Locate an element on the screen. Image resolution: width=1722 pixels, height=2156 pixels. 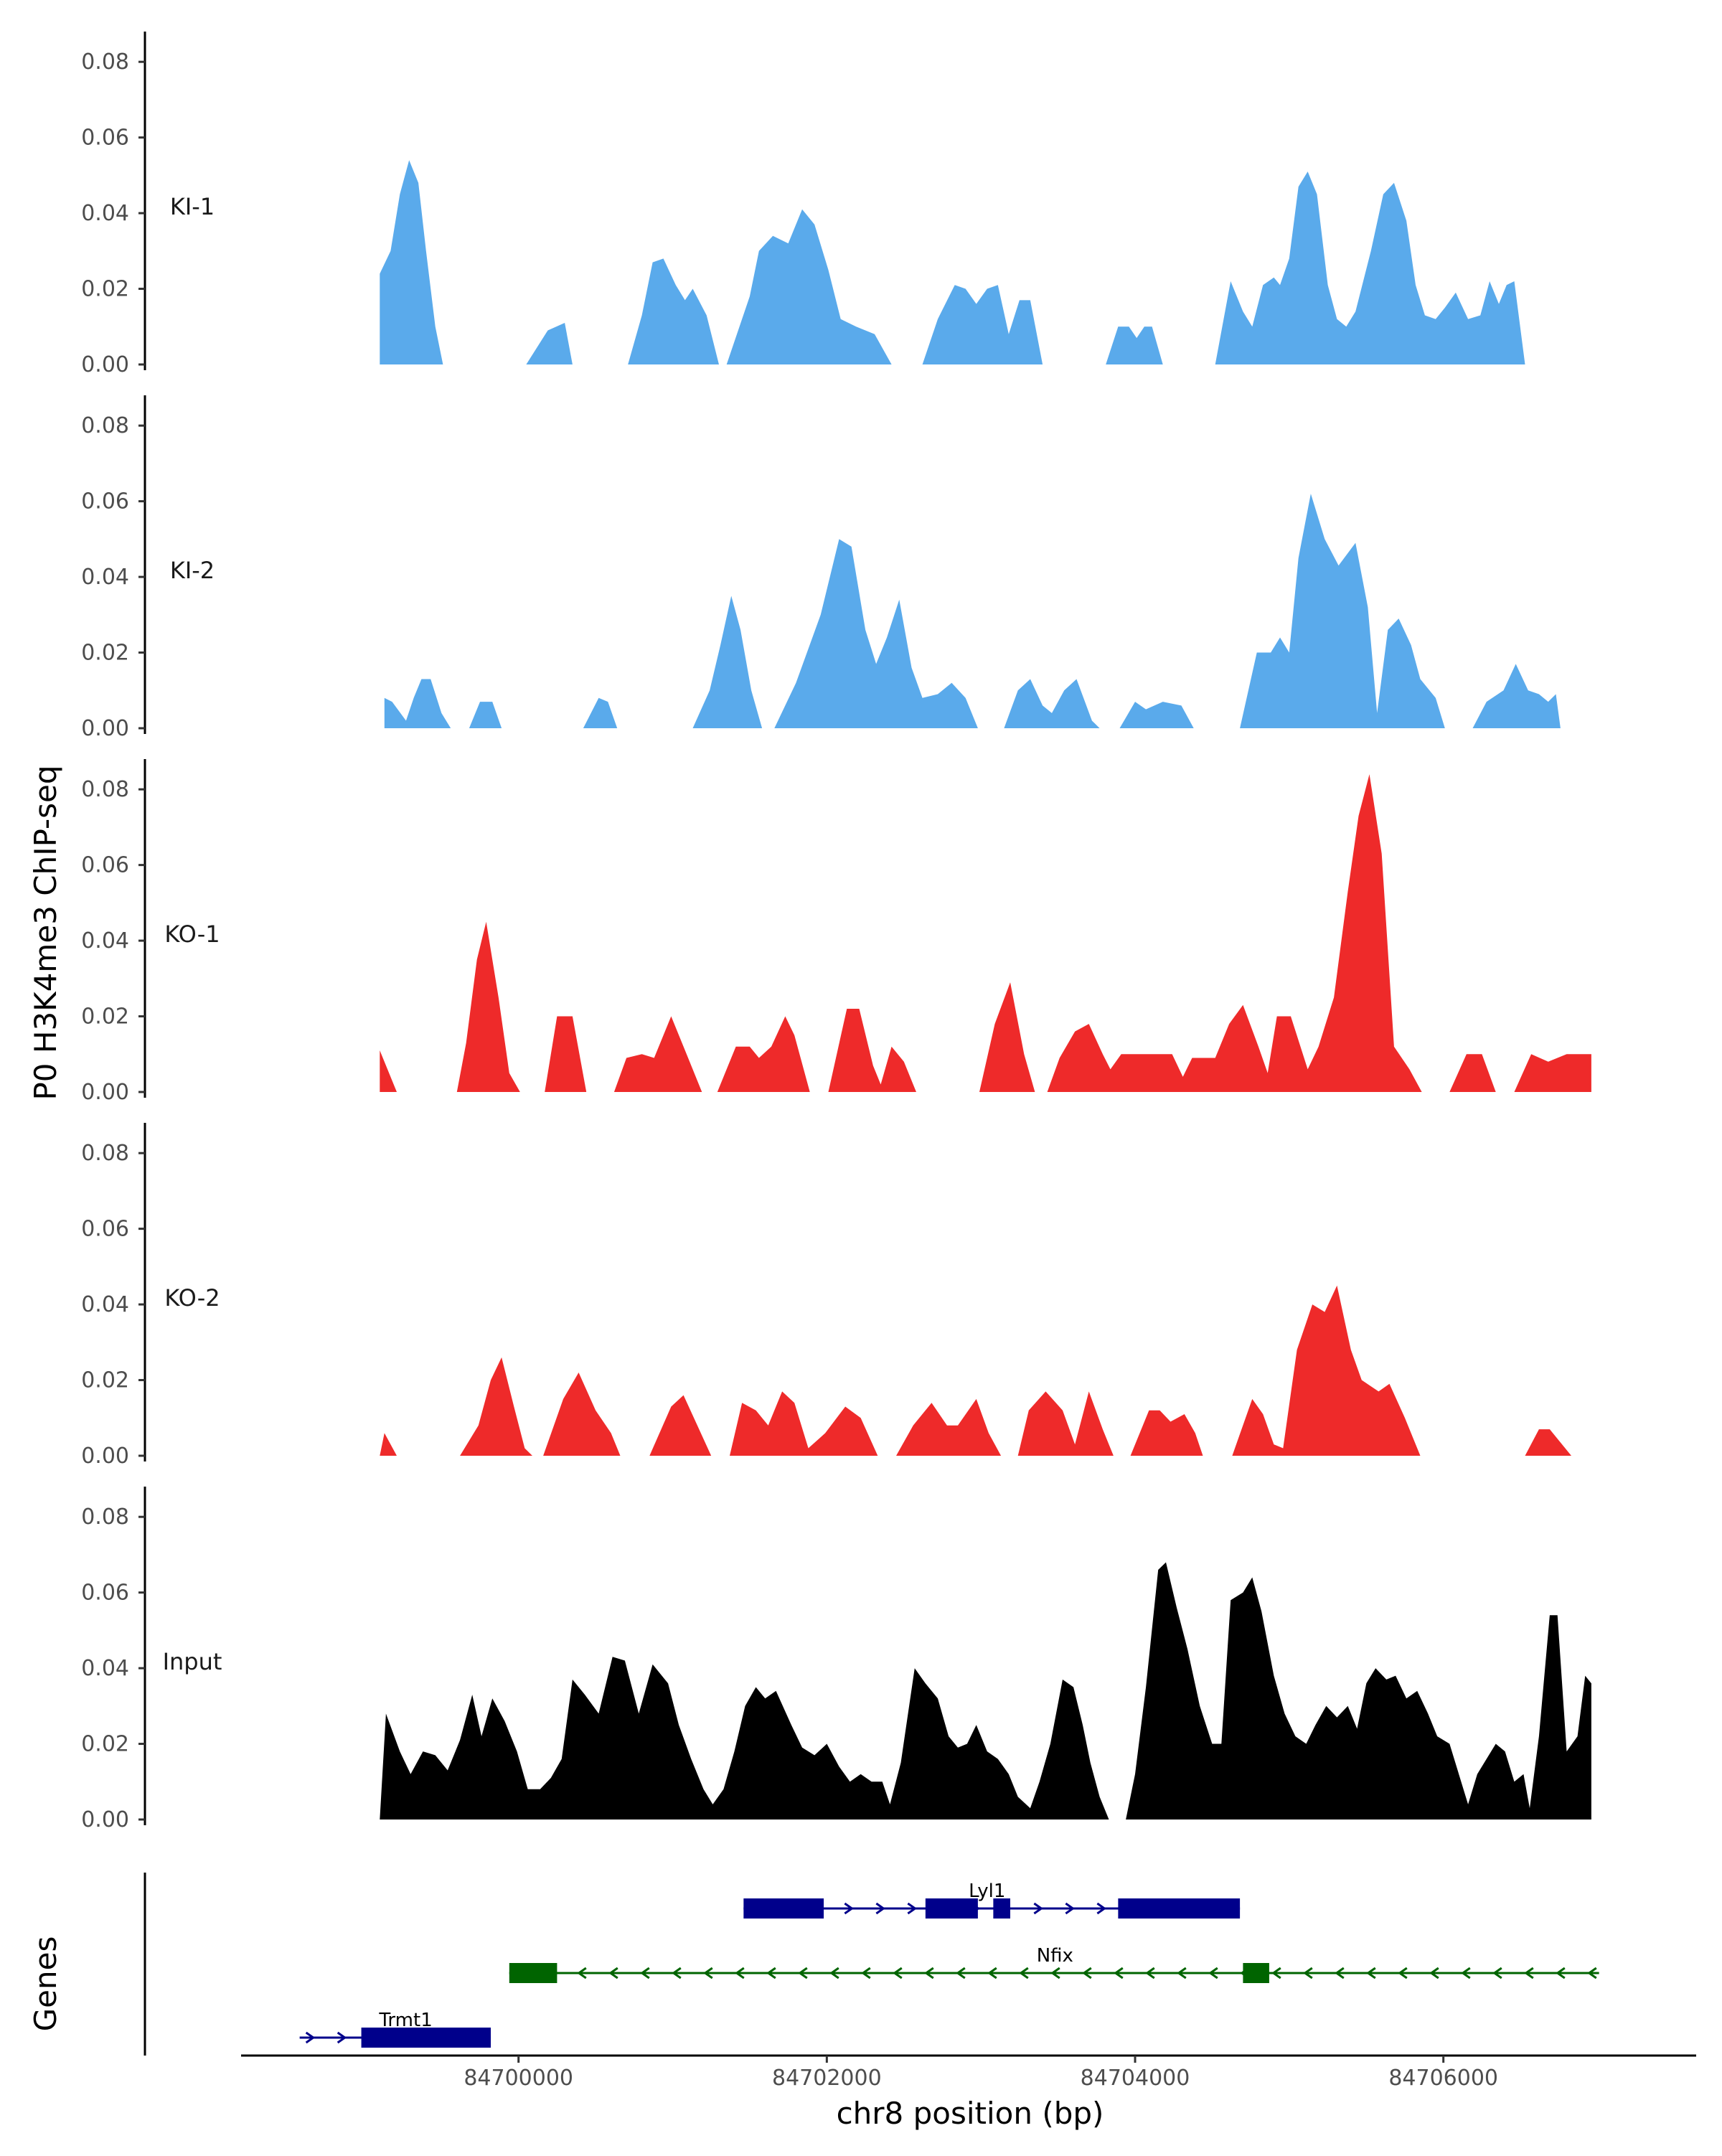
x-tick-label: 84704000 is located at coordinates (1136, 2079).